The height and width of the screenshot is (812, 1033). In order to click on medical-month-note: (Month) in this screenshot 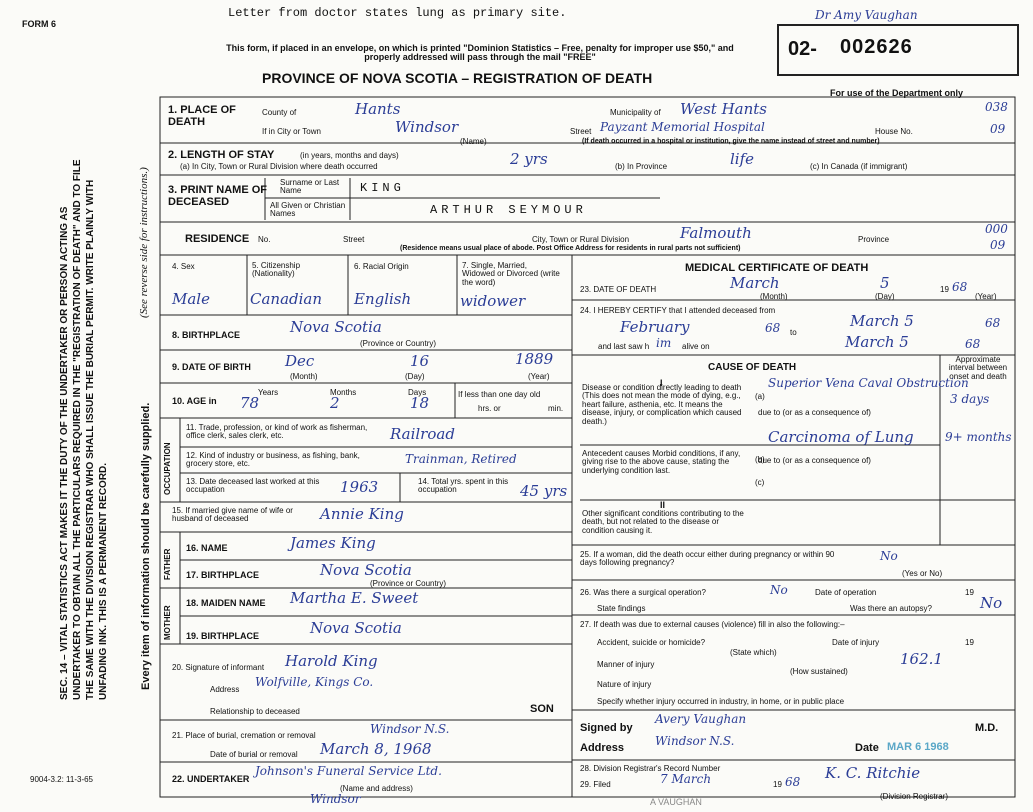, I will do `click(774, 296)`.